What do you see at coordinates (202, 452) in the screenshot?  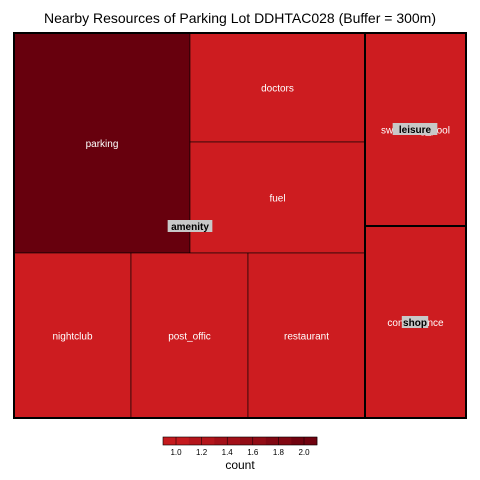 I see `legend-tick-label: 1.2` at bounding box center [202, 452].